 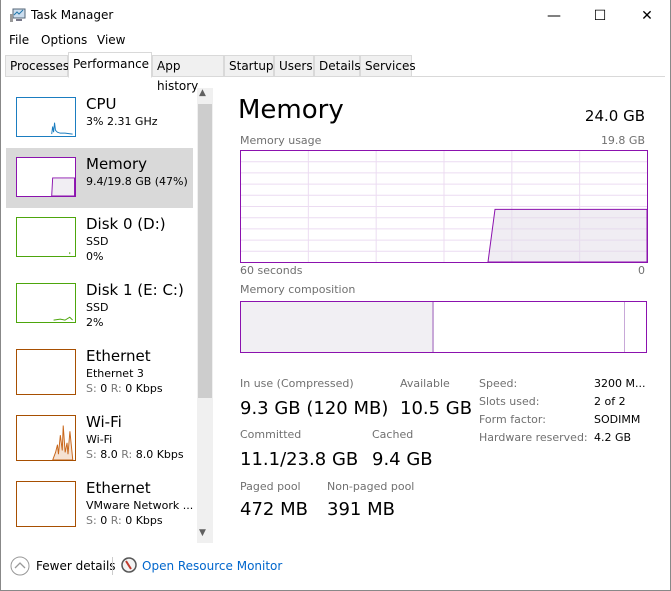 I want to click on memory-usage-graph, so click(x=444, y=206).